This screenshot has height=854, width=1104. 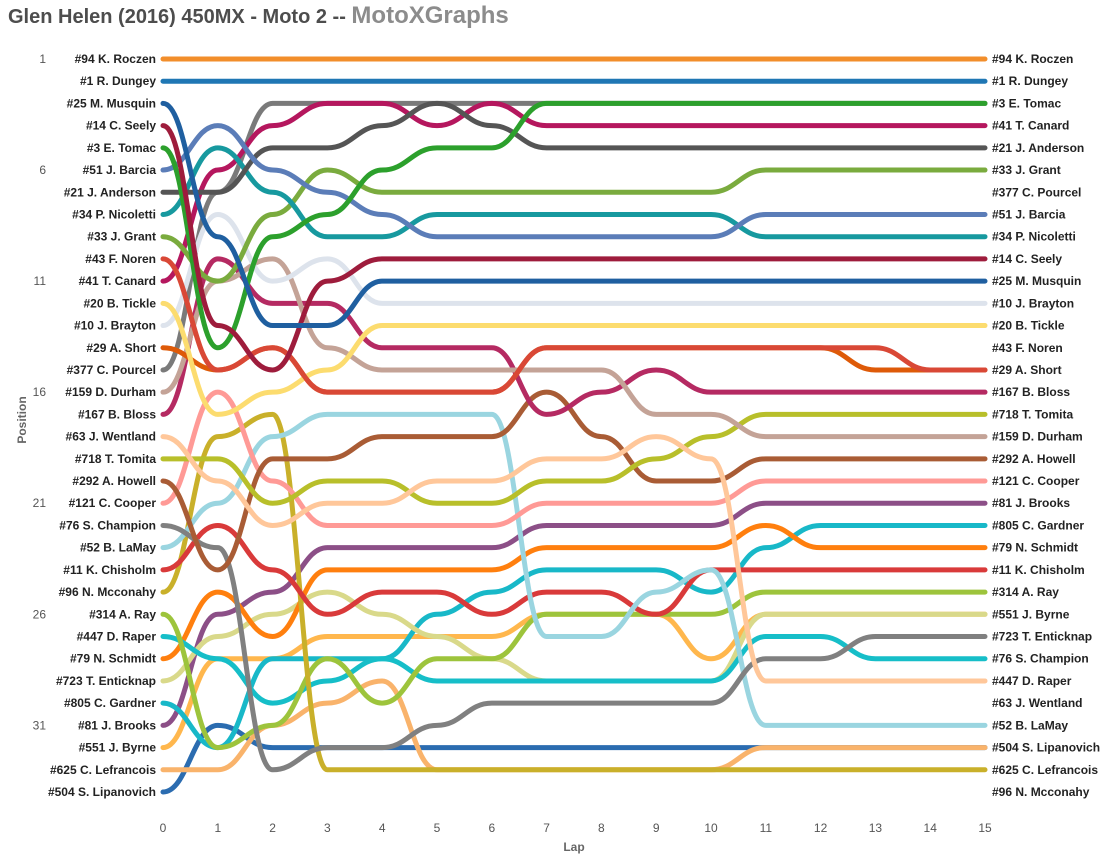 What do you see at coordinates (22, 419) in the screenshot?
I see `y-axis-title: Position` at bounding box center [22, 419].